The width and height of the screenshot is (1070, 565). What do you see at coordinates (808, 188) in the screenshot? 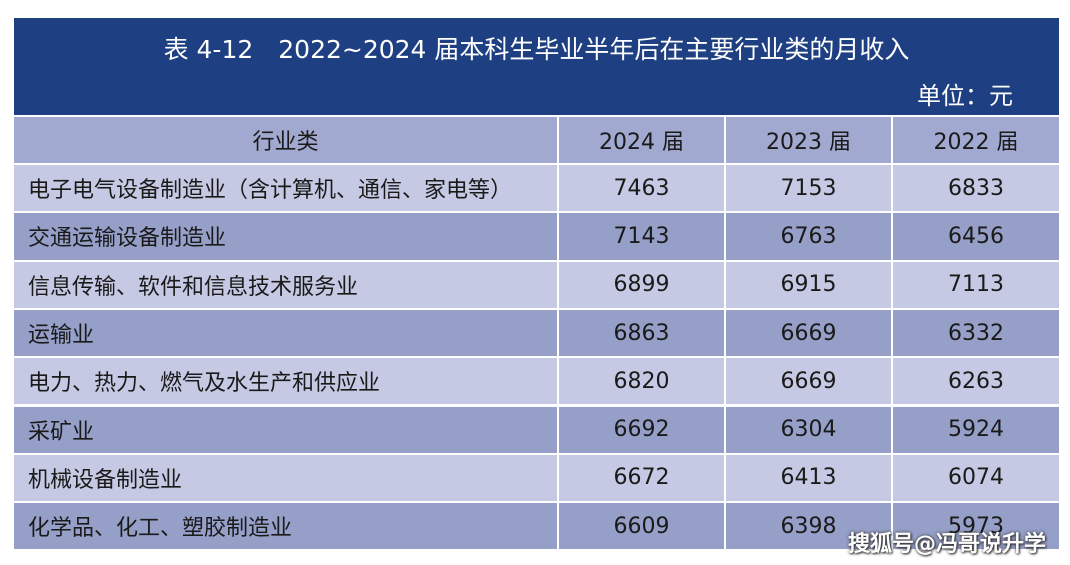
I see `value-cell: 7153` at bounding box center [808, 188].